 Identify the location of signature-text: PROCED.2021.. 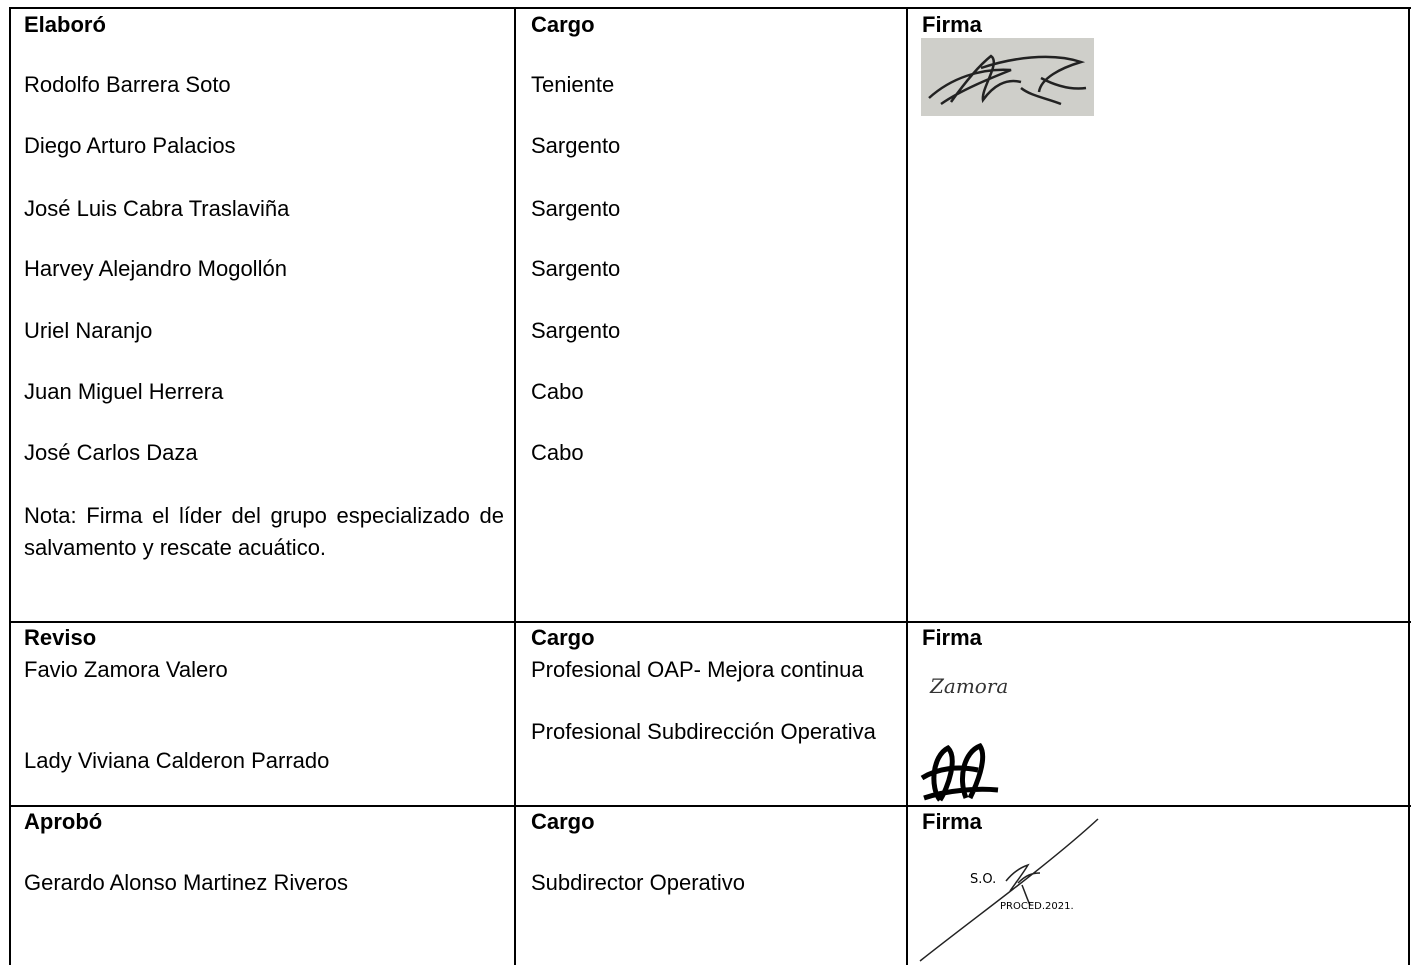
(1037, 906).